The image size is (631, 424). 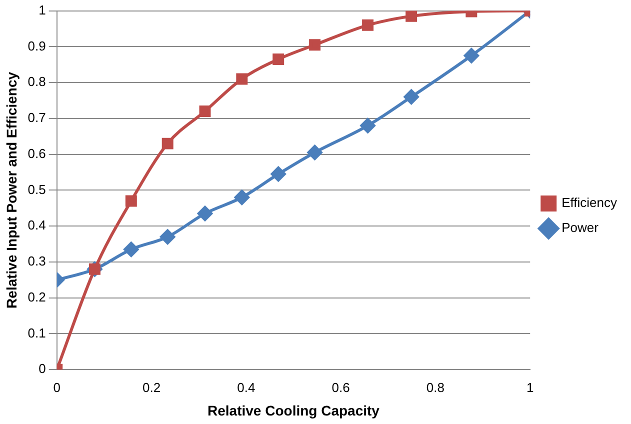 What do you see at coordinates (37, 332) in the screenshot?
I see `y-tick-label: 0.1` at bounding box center [37, 332].